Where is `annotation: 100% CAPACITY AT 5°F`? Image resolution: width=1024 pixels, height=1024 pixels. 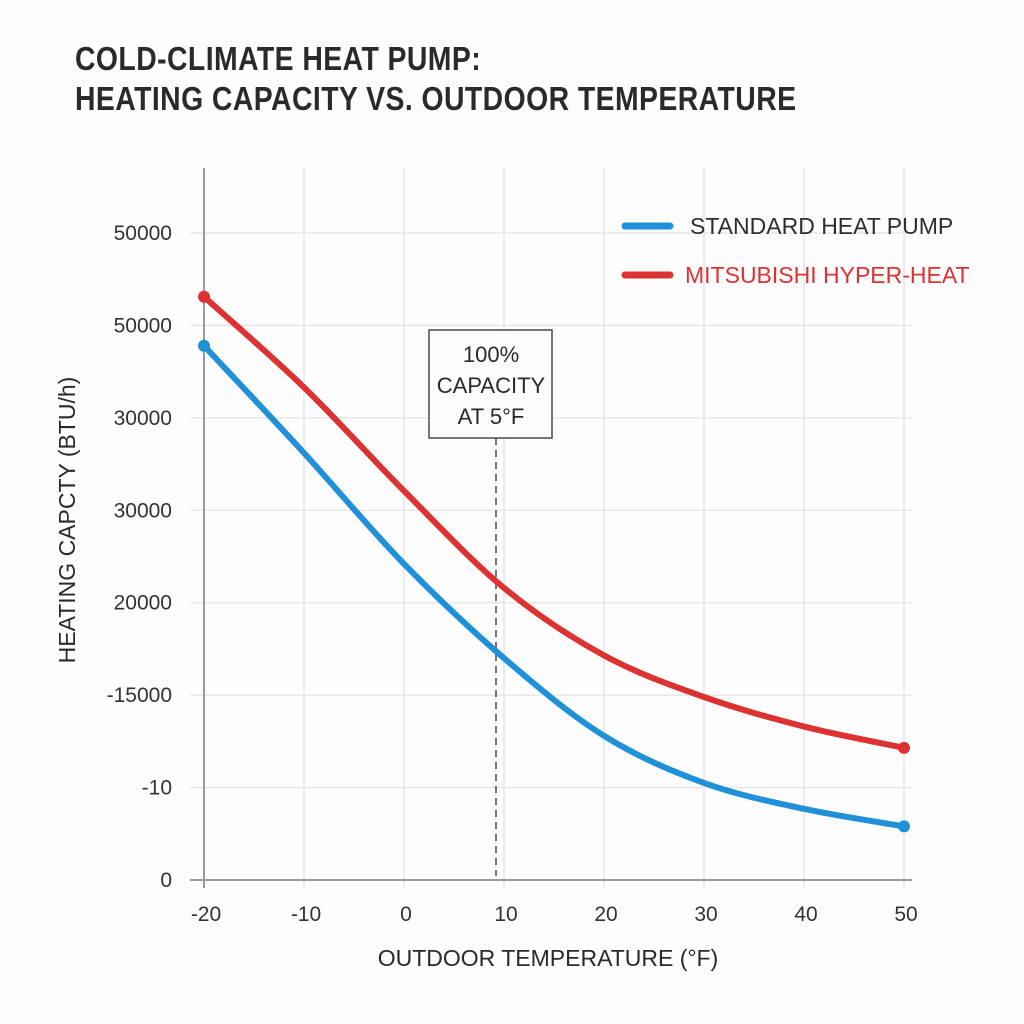
annotation: 100% CAPACITY AT 5°F is located at coordinates (490, 602).